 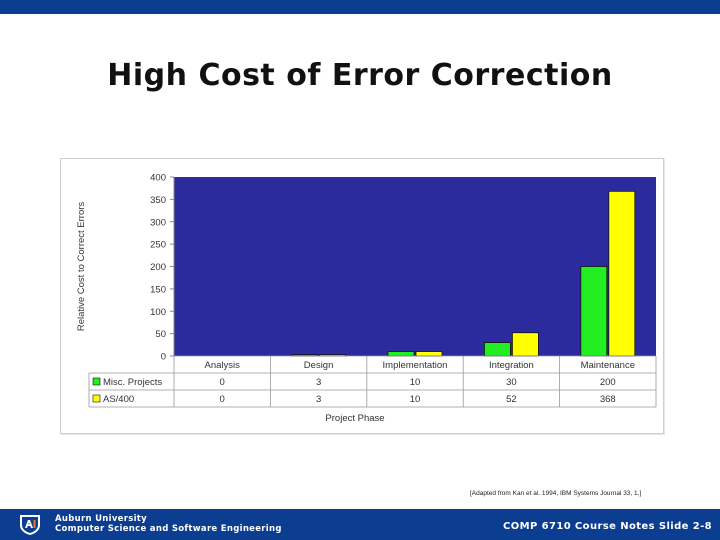 What do you see at coordinates (158, 312) in the screenshot?
I see `y-tick-label: 100` at bounding box center [158, 312].